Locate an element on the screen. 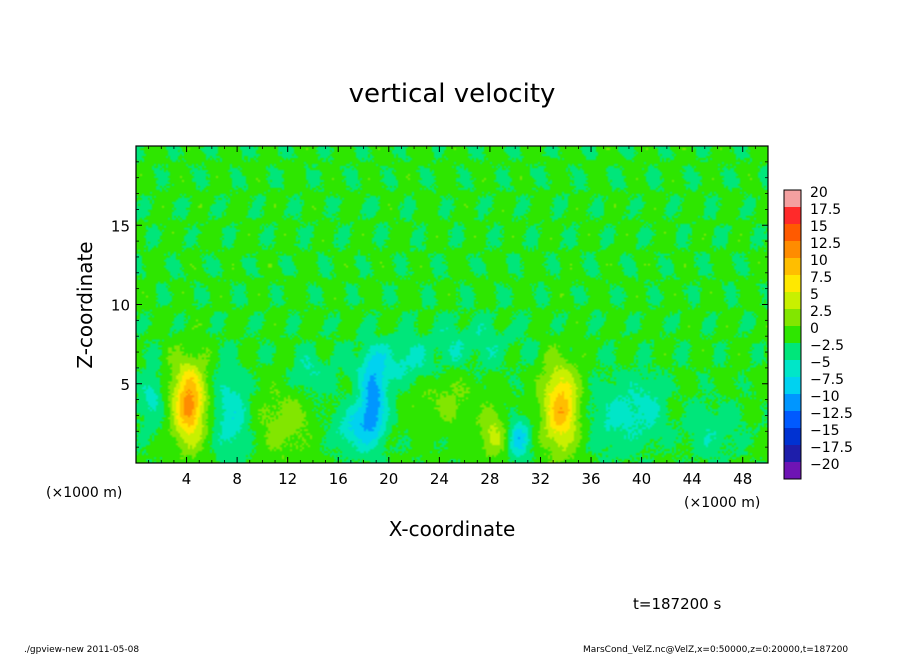 This screenshot has height=654, width=904. y-tick-label: 15 is located at coordinates (120, 226).